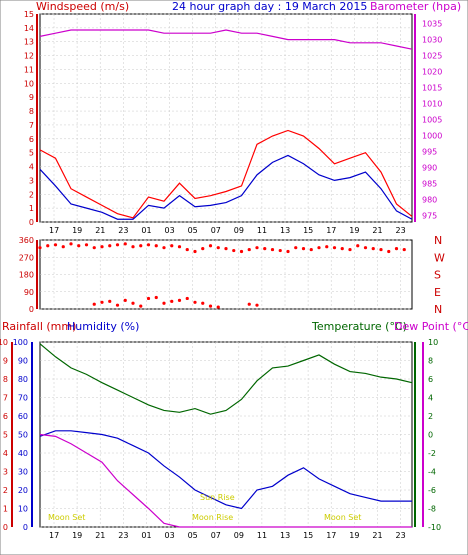 Image resolution: width=468 pixels, height=555 pixels. Describe the element at coordinates (430, 398) in the screenshot. I see `temp-tick-label: 4` at that location.